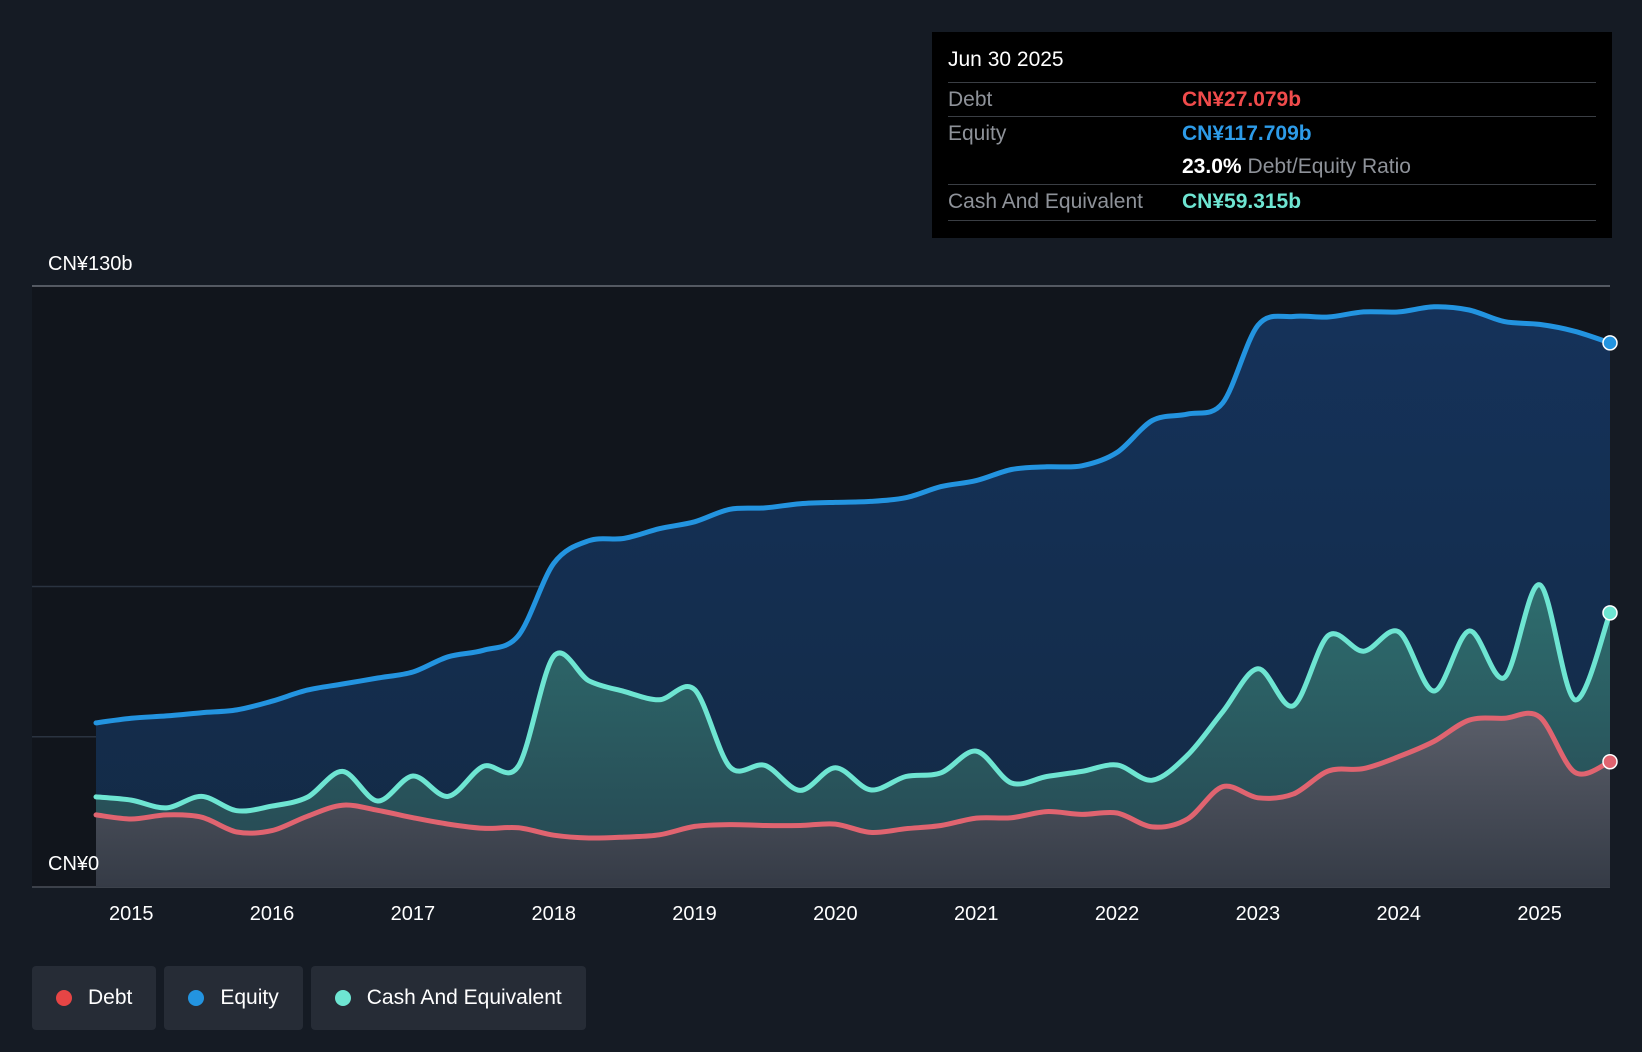  I want to click on x-tick-label: 2020, so click(835, 914).